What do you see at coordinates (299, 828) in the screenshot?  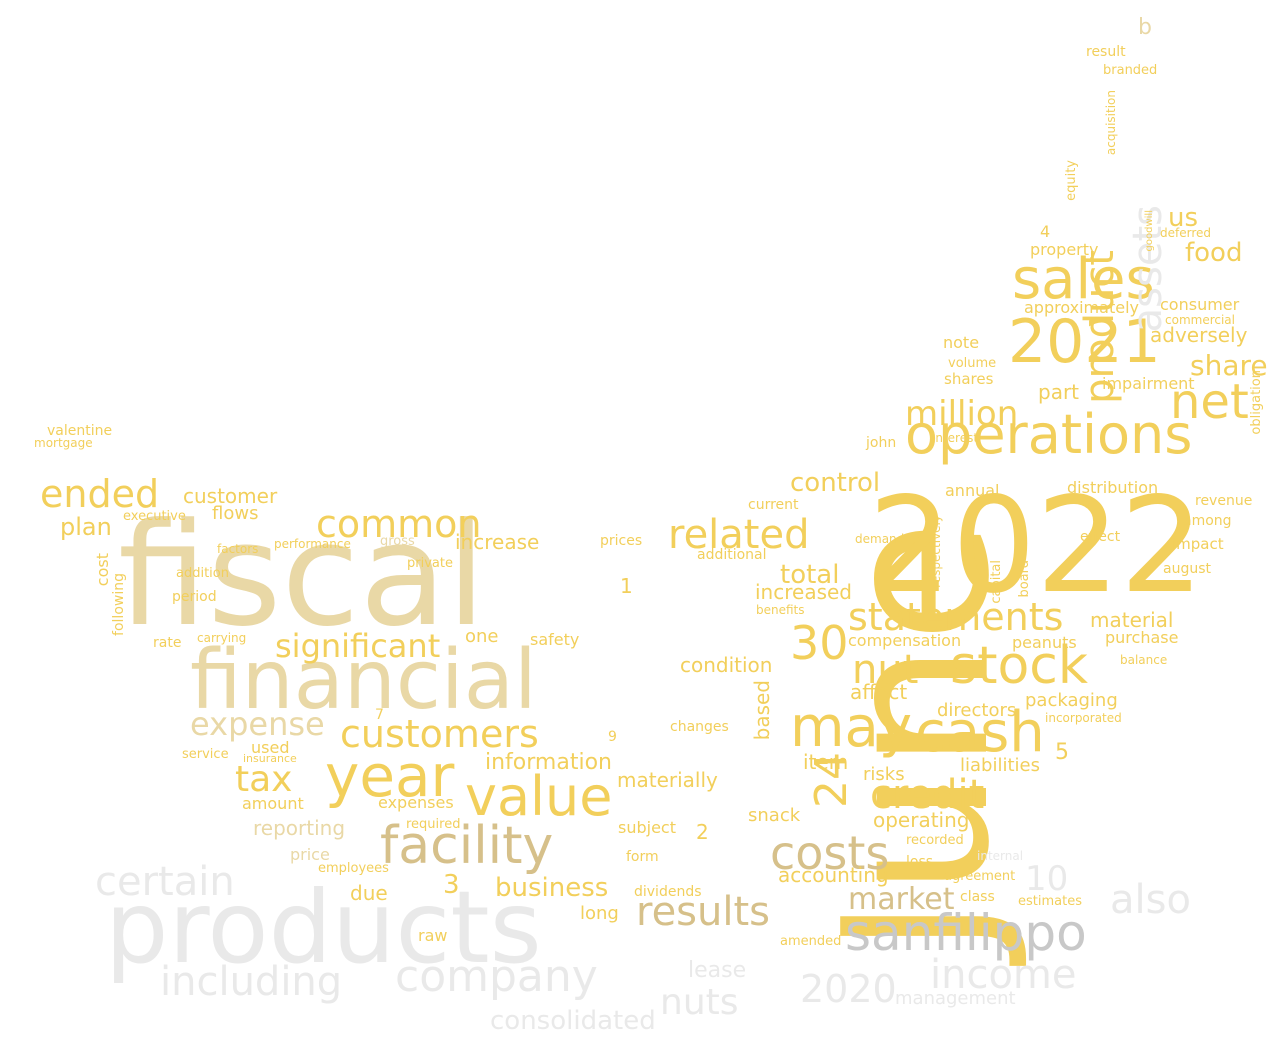 I see `word-reporting: reporting` at bounding box center [299, 828].